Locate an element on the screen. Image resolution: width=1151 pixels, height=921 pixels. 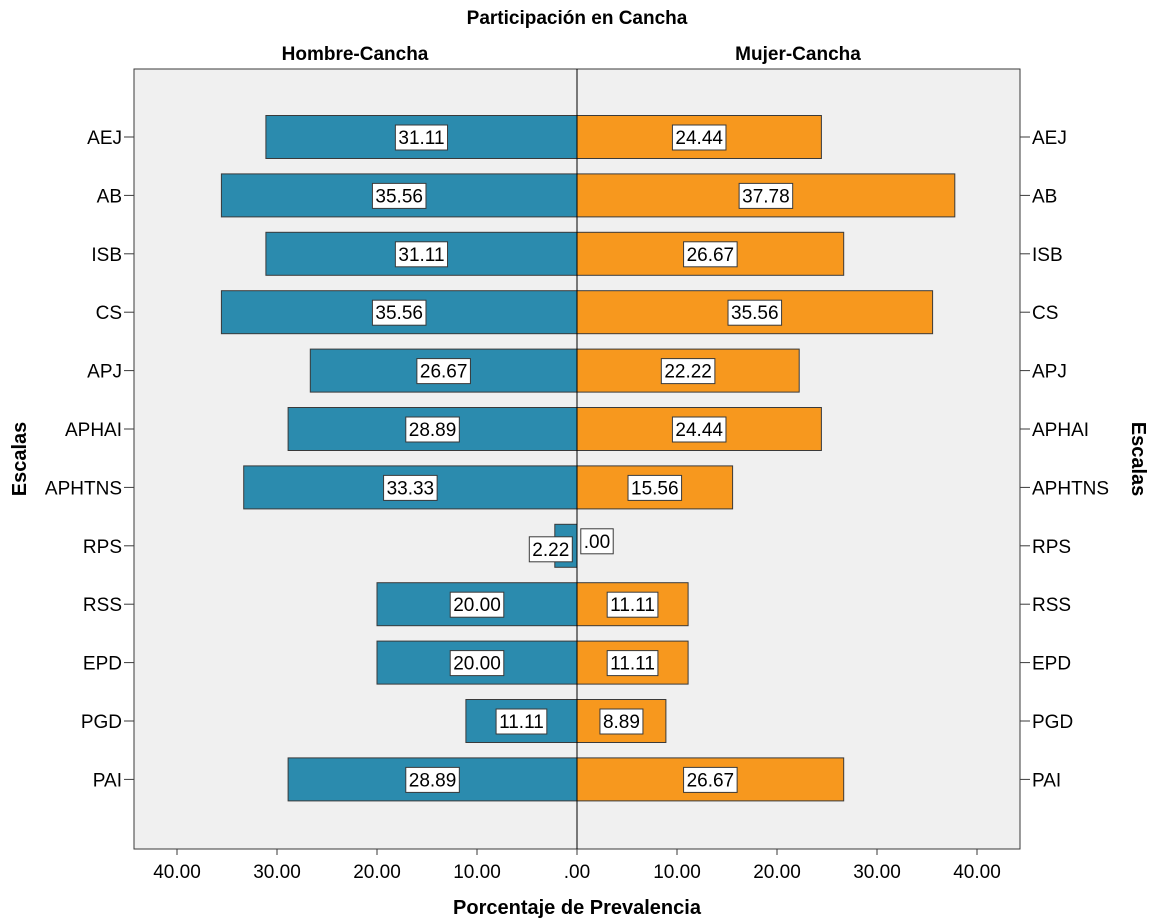
value-label-text: 37.78 is located at coordinates (766, 196).